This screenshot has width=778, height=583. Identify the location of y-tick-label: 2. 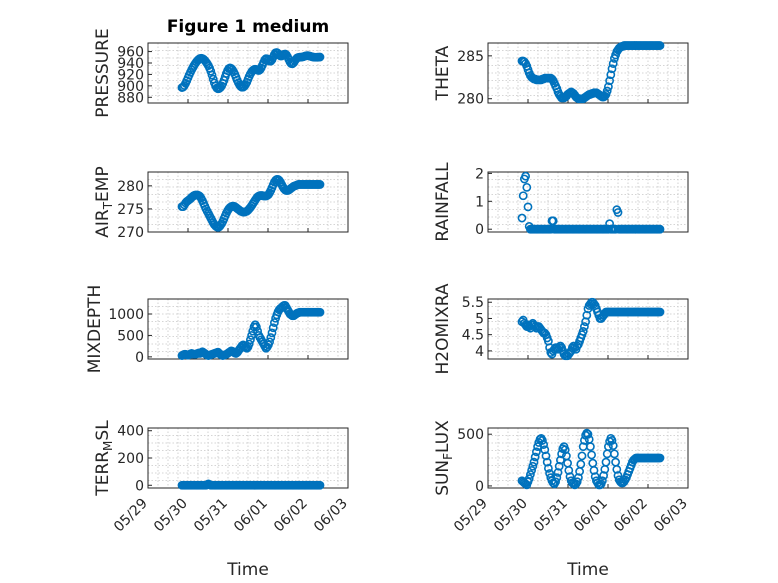
(479, 174).